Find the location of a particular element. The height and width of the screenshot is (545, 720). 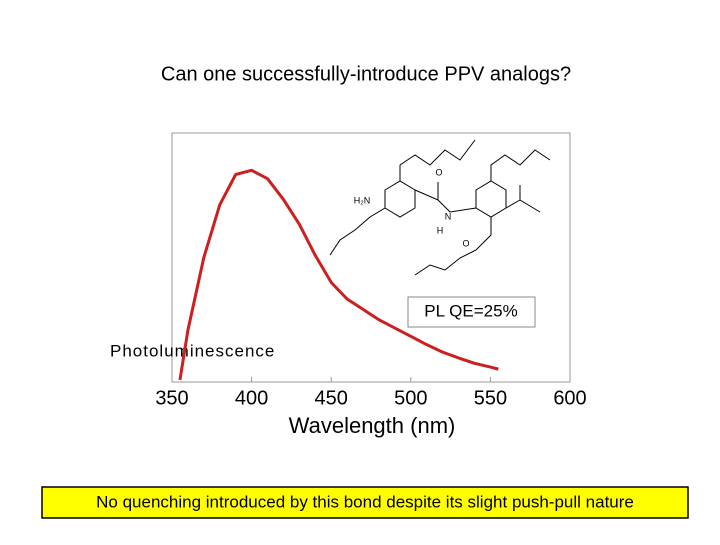

x-tick-label: 600 is located at coordinates (569, 398).